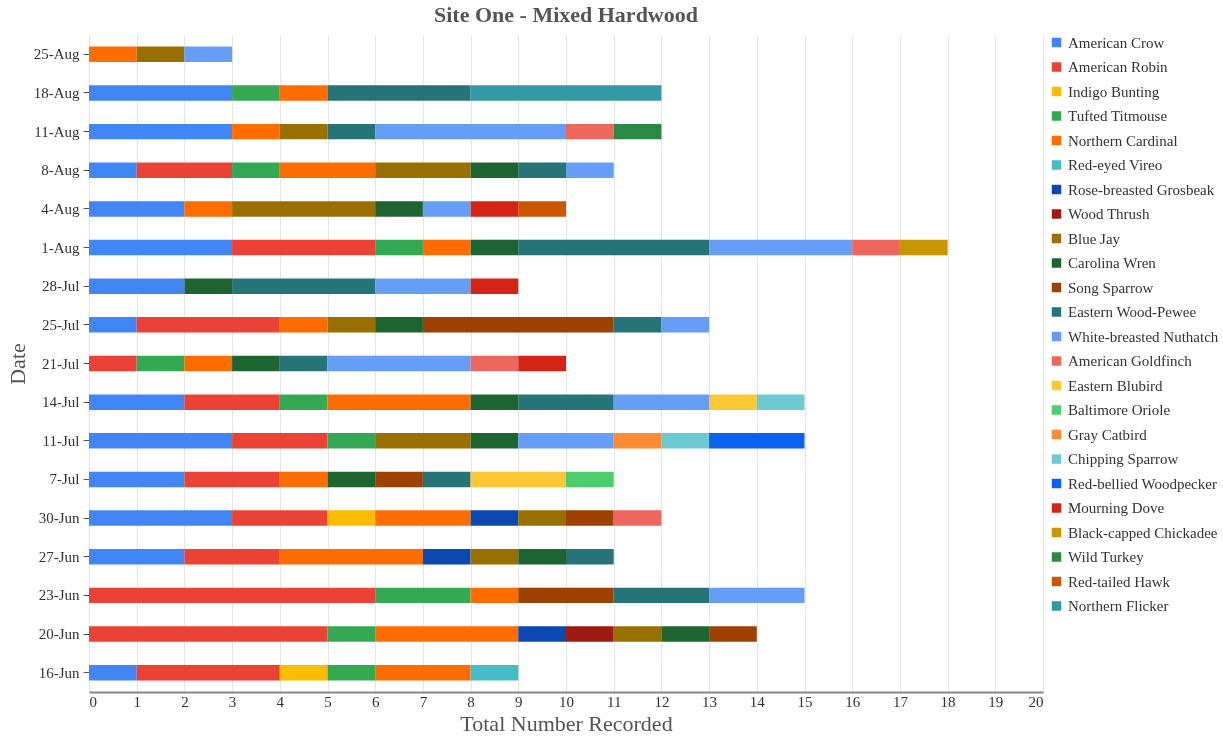 The width and height of the screenshot is (1223, 738). What do you see at coordinates (137, 701) in the screenshot?
I see `x-tick-label: 1` at bounding box center [137, 701].